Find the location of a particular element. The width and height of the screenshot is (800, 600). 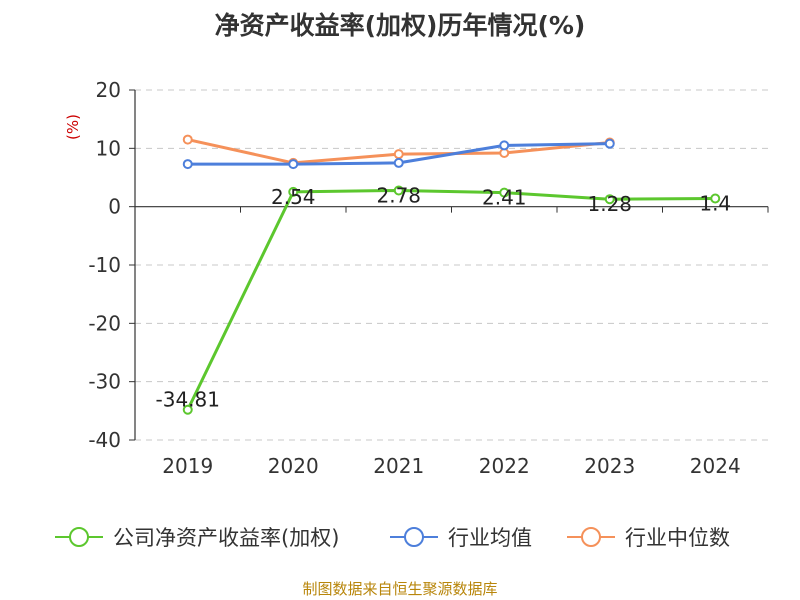

data-label: 2.54 is located at coordinates (293, 197).